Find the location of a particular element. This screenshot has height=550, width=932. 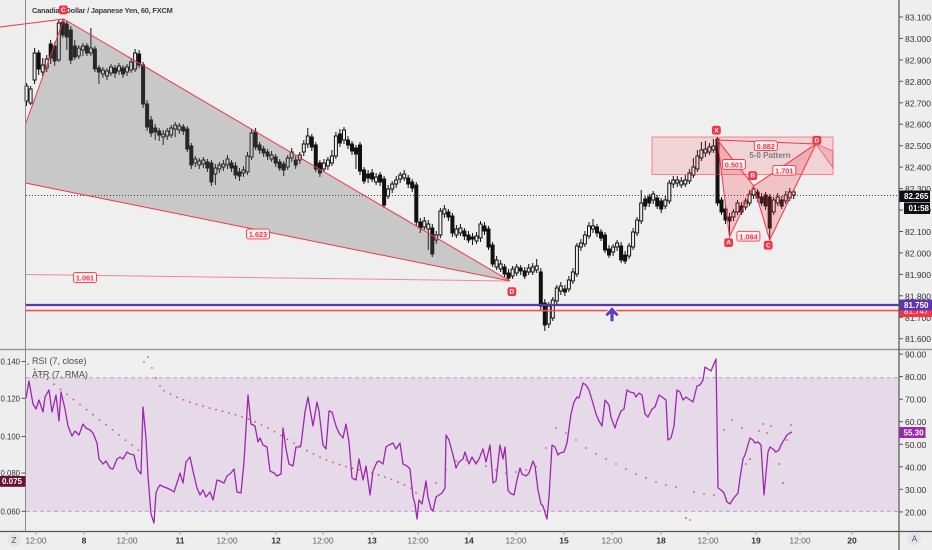

svg-text: X is located at coordinates (716, 130).